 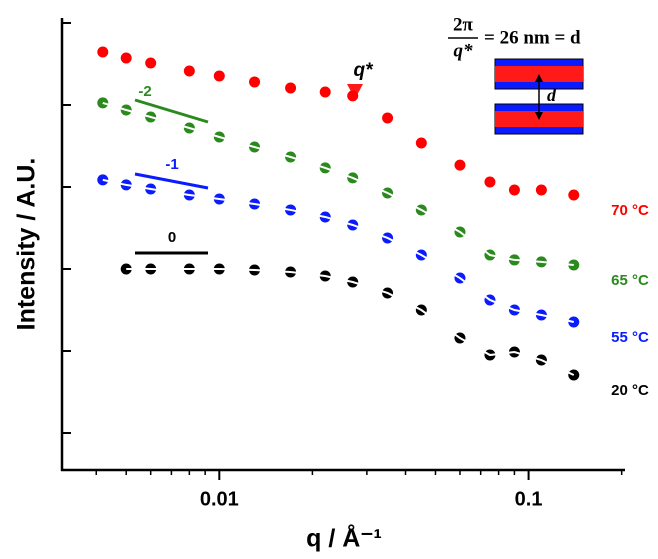 What do you see at coordinates (144, 91) in the screenshot?
I see `slope-label: -2` at bounding box center [144, 91].